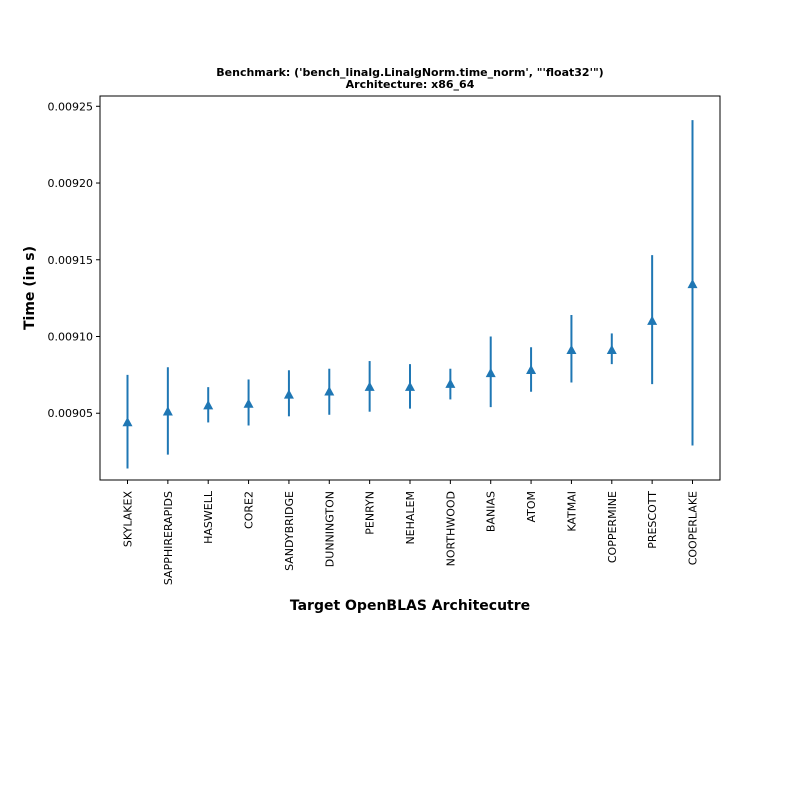 This screenshot has height=800, width=800. What do you see at coordinates (410, 84) in the screenshot?
I see `chart-title-line2: Architecture: x86_64` at bounding box center [410, 84].